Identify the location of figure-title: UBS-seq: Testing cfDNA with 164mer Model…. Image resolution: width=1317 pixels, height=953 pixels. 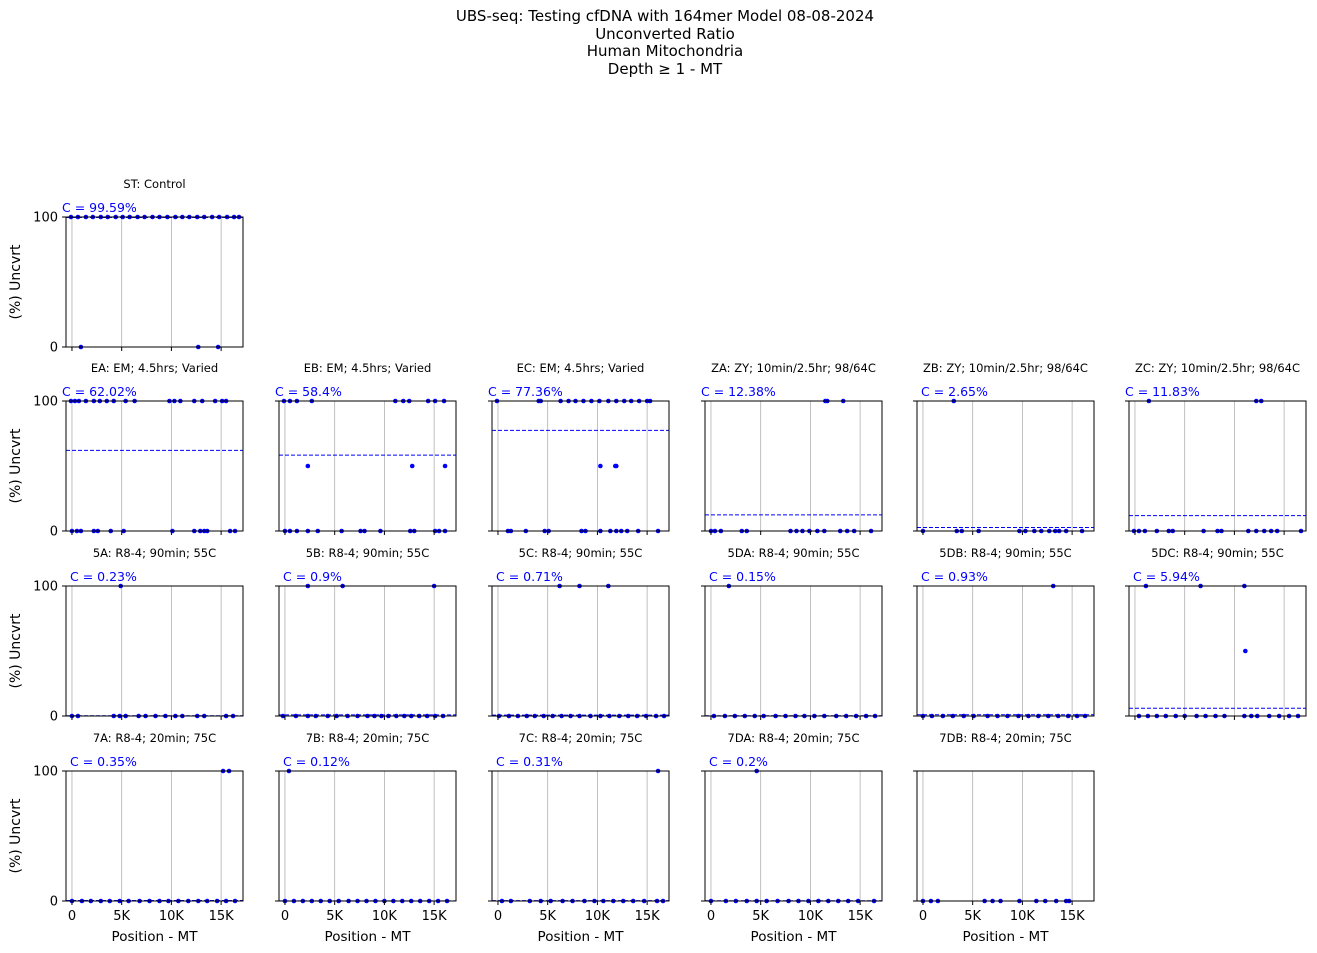
(658, 42).